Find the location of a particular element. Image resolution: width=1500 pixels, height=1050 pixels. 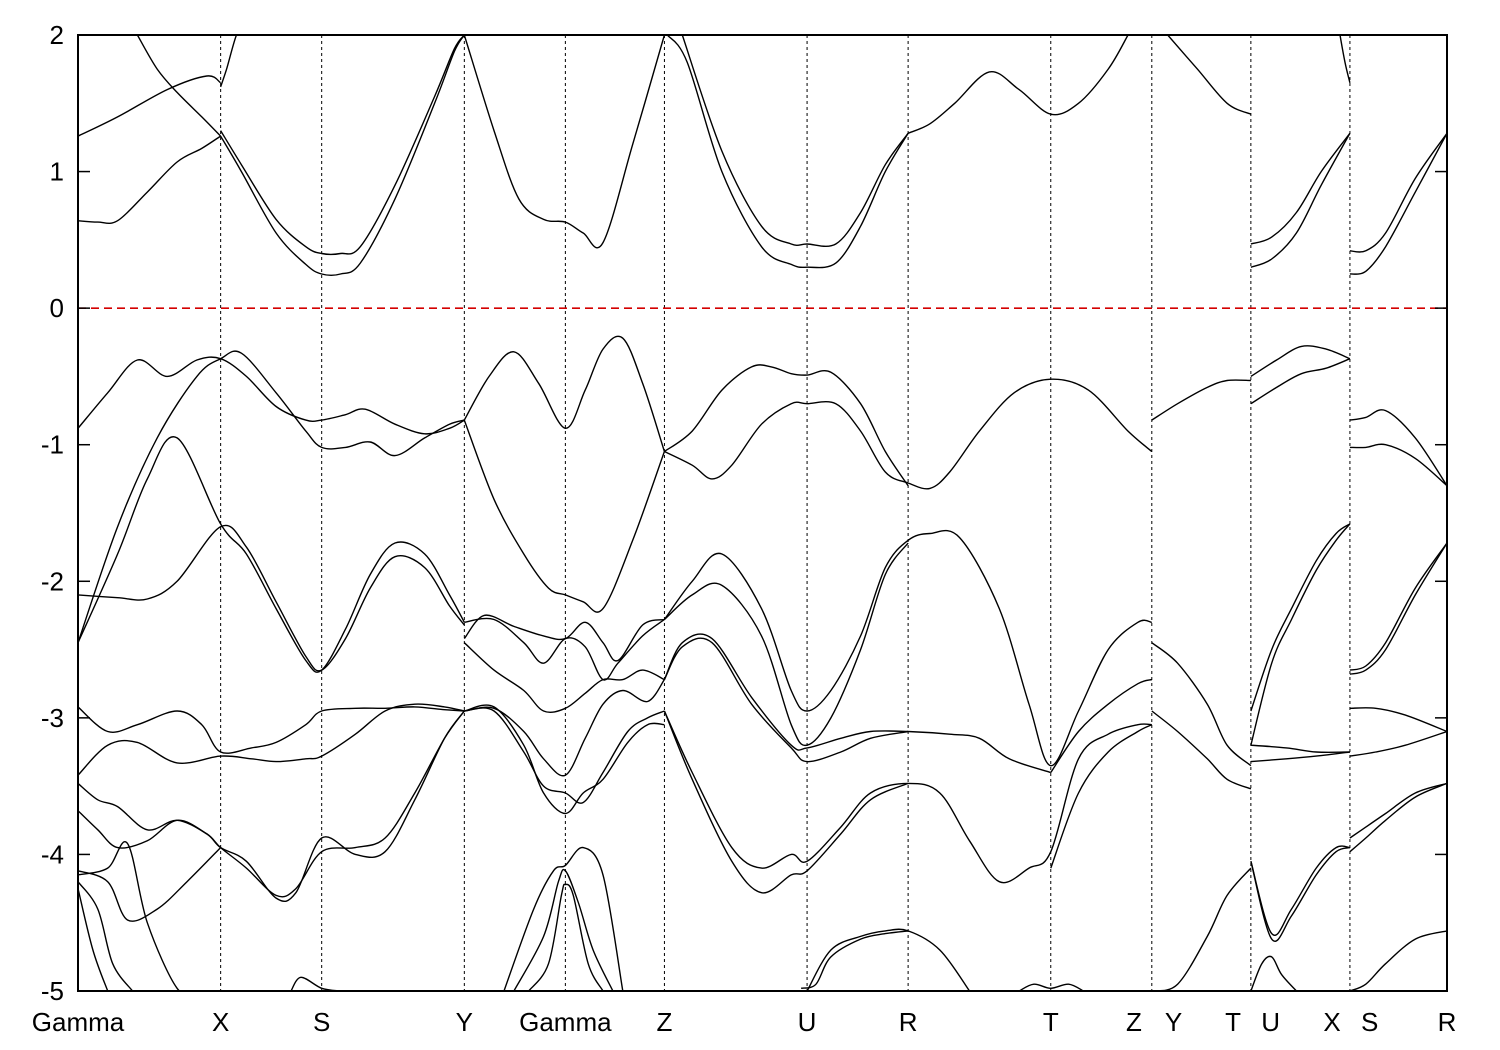

y-tick-label: 0 is located at coordinates (57, 308).